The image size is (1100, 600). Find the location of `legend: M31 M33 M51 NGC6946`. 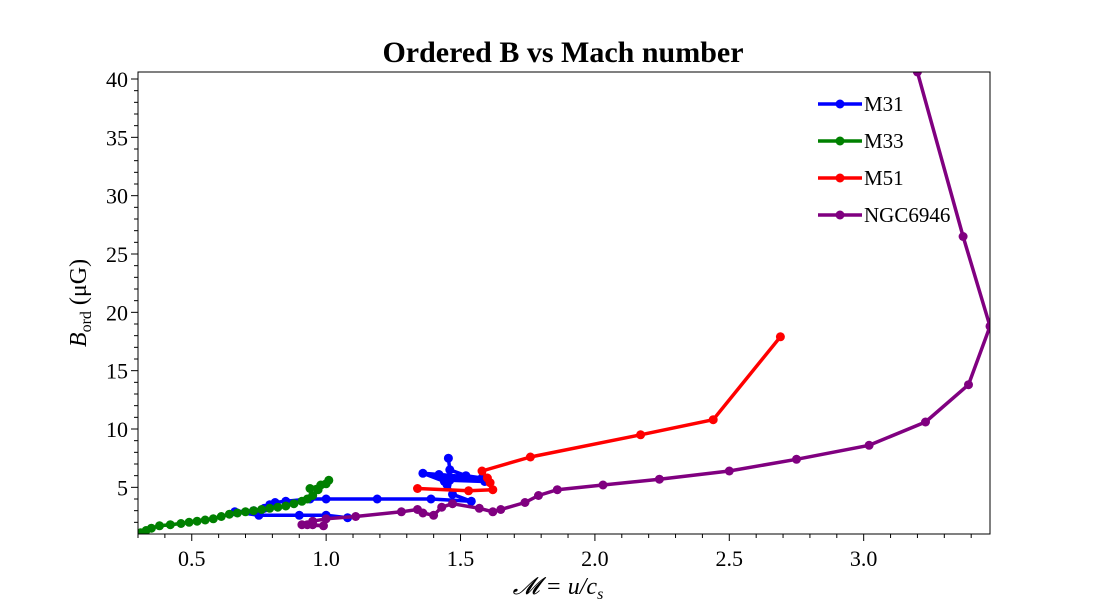

legend: M31 M33 M51 NGC6946 is located at coordinates (884, 159).